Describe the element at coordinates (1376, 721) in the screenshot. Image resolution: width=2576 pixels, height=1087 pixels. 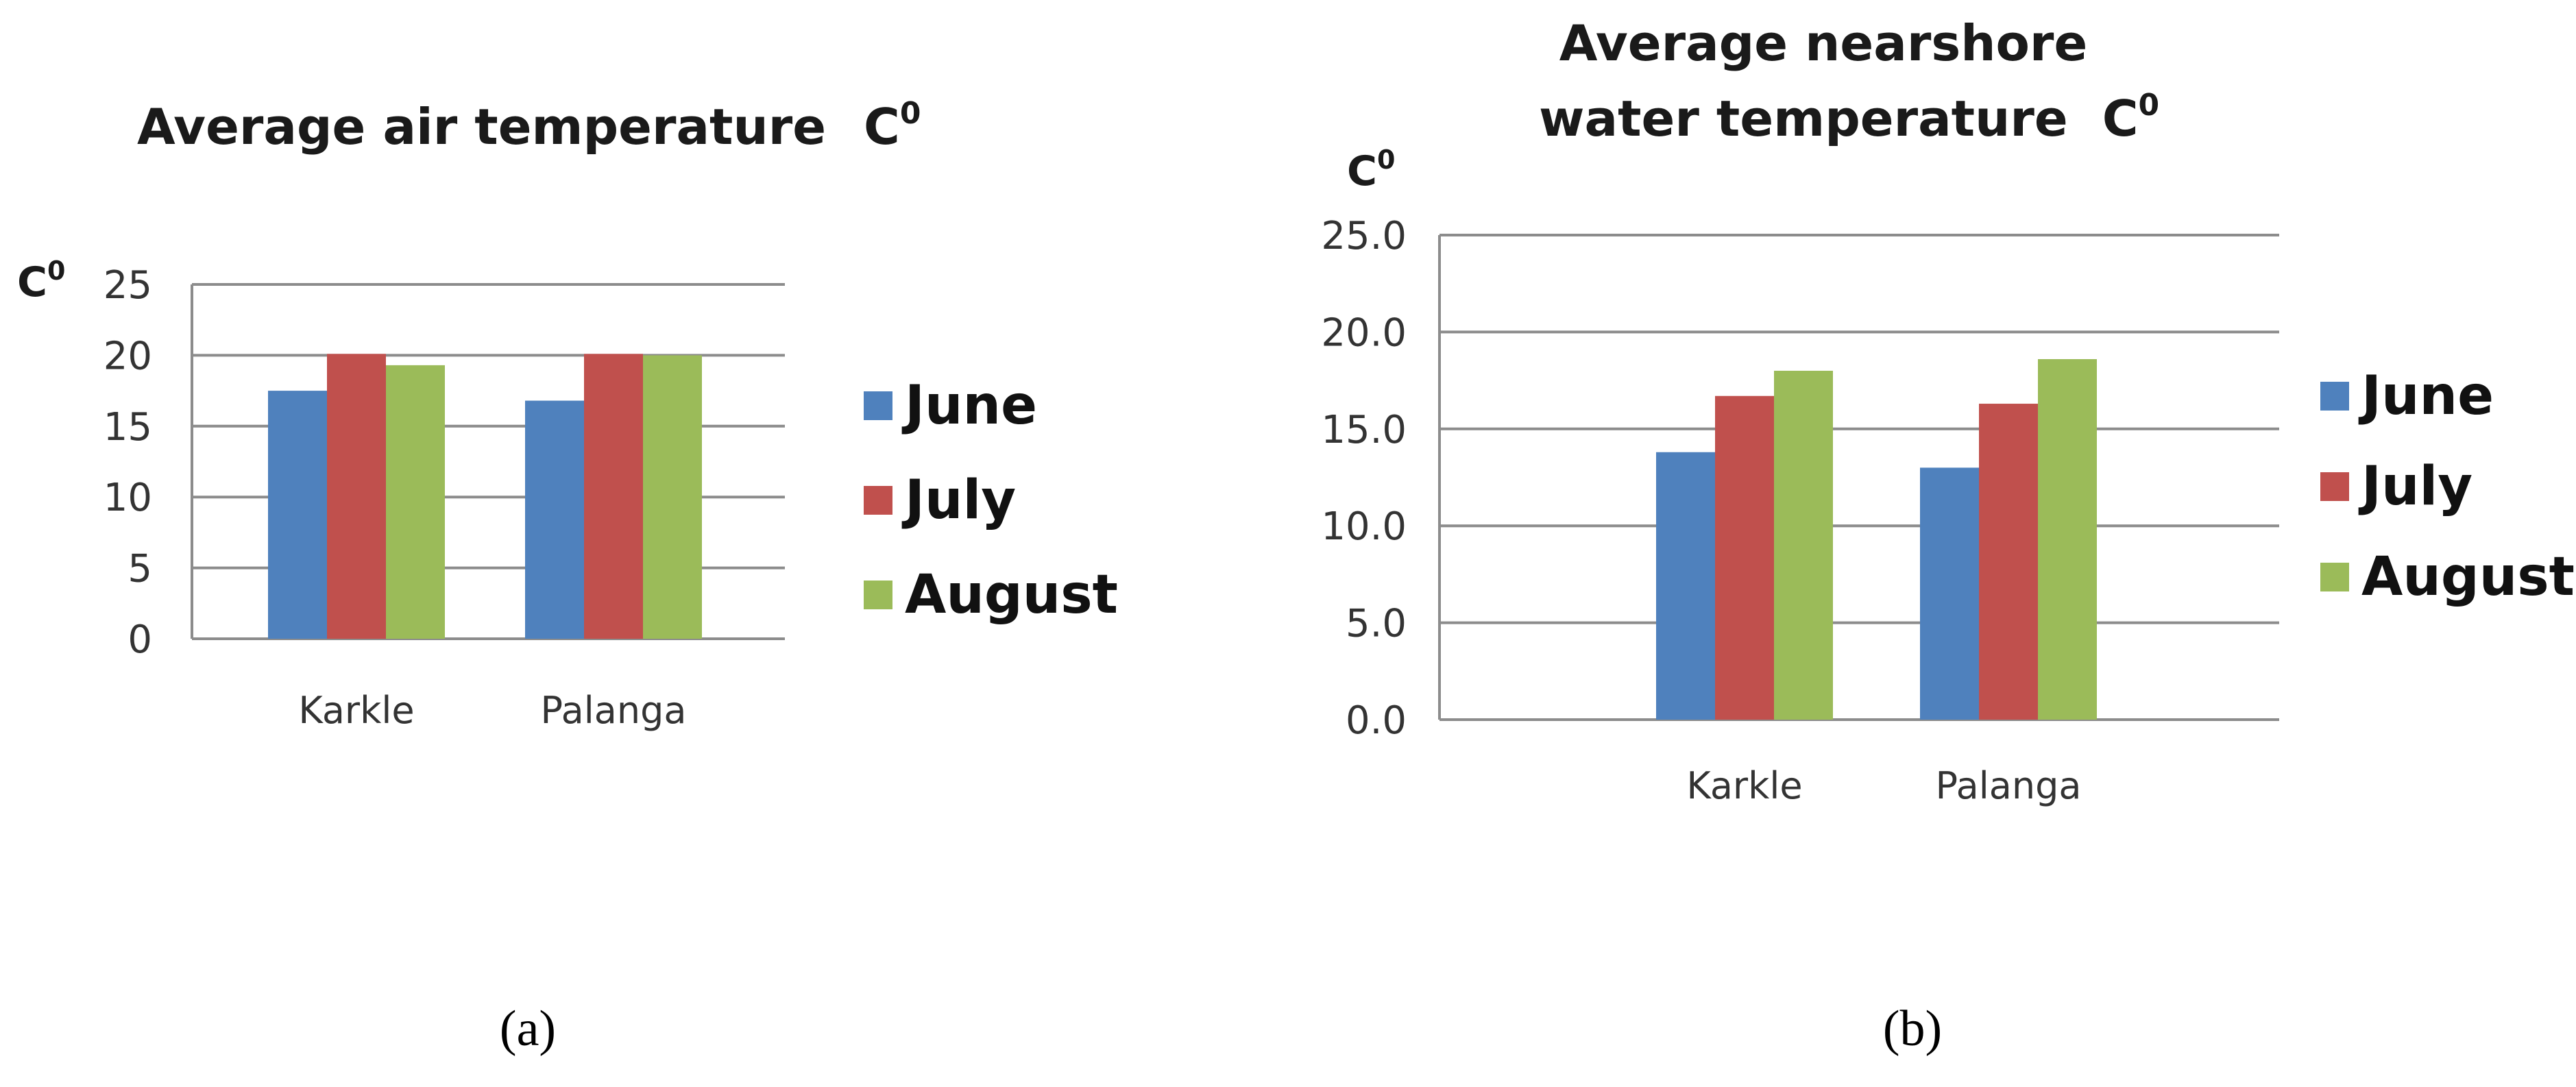
I see `y-tick-label: 0.0` at that location.